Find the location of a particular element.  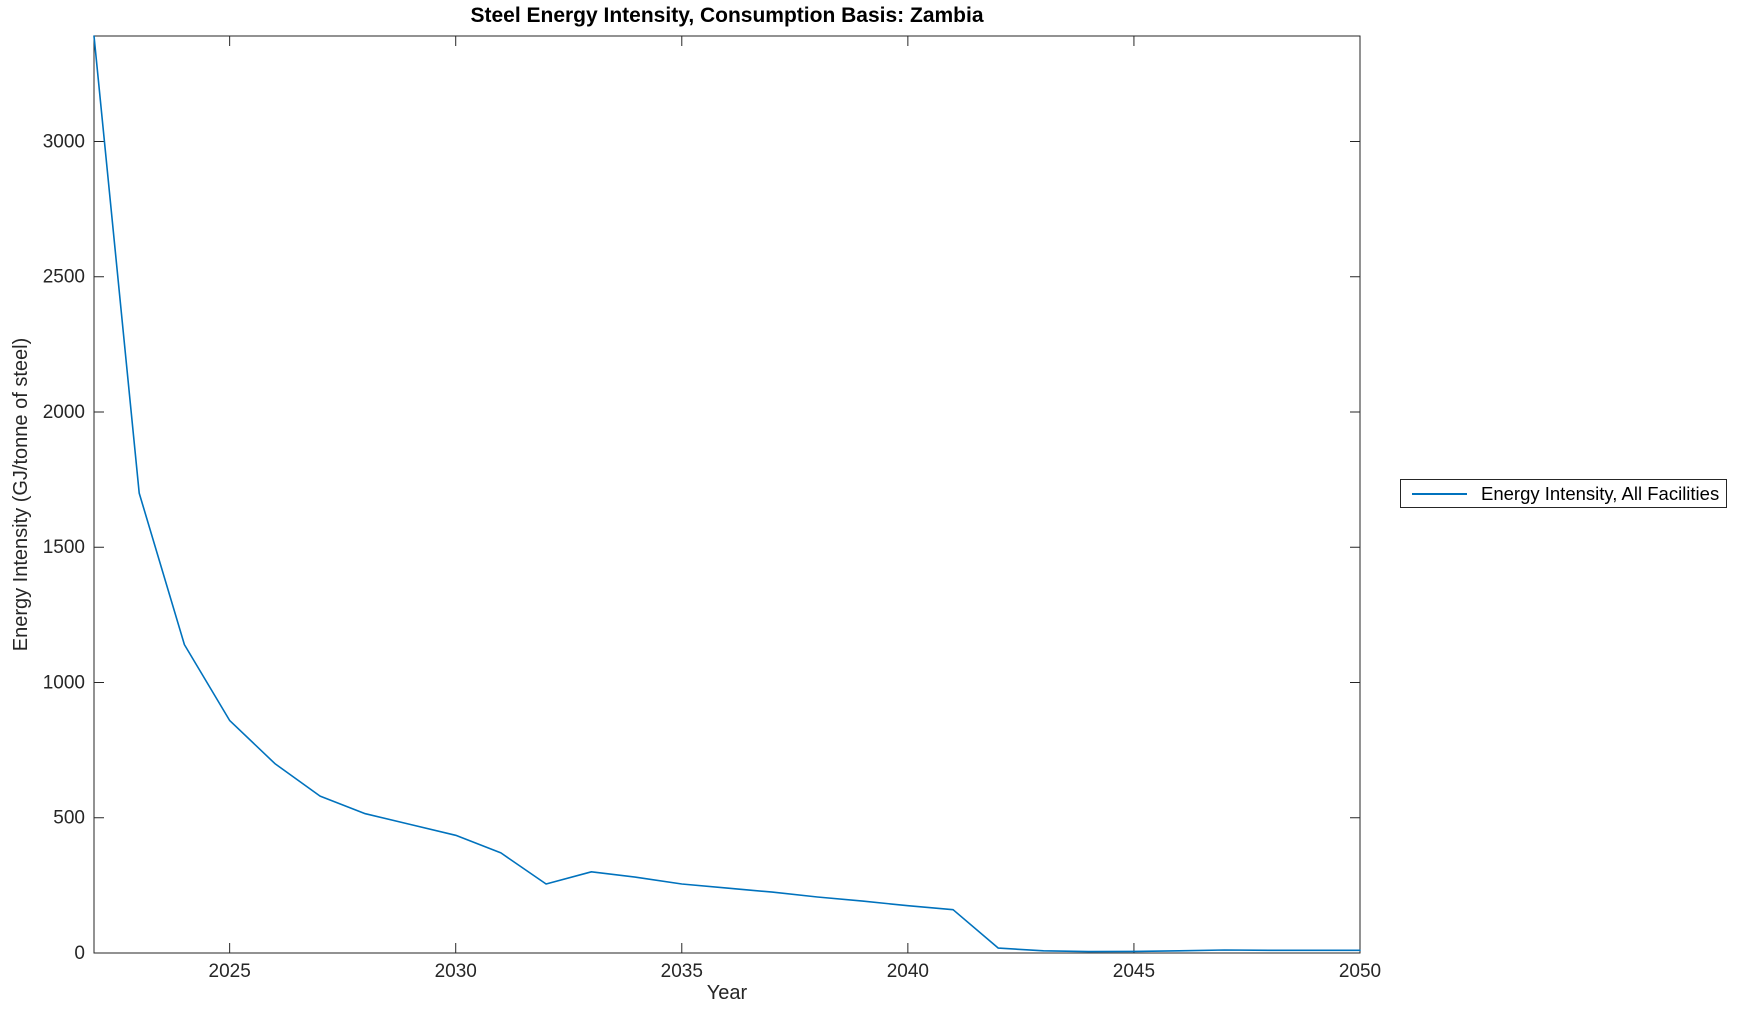

x-axis-label: Year is located at coordinates (727, 993).